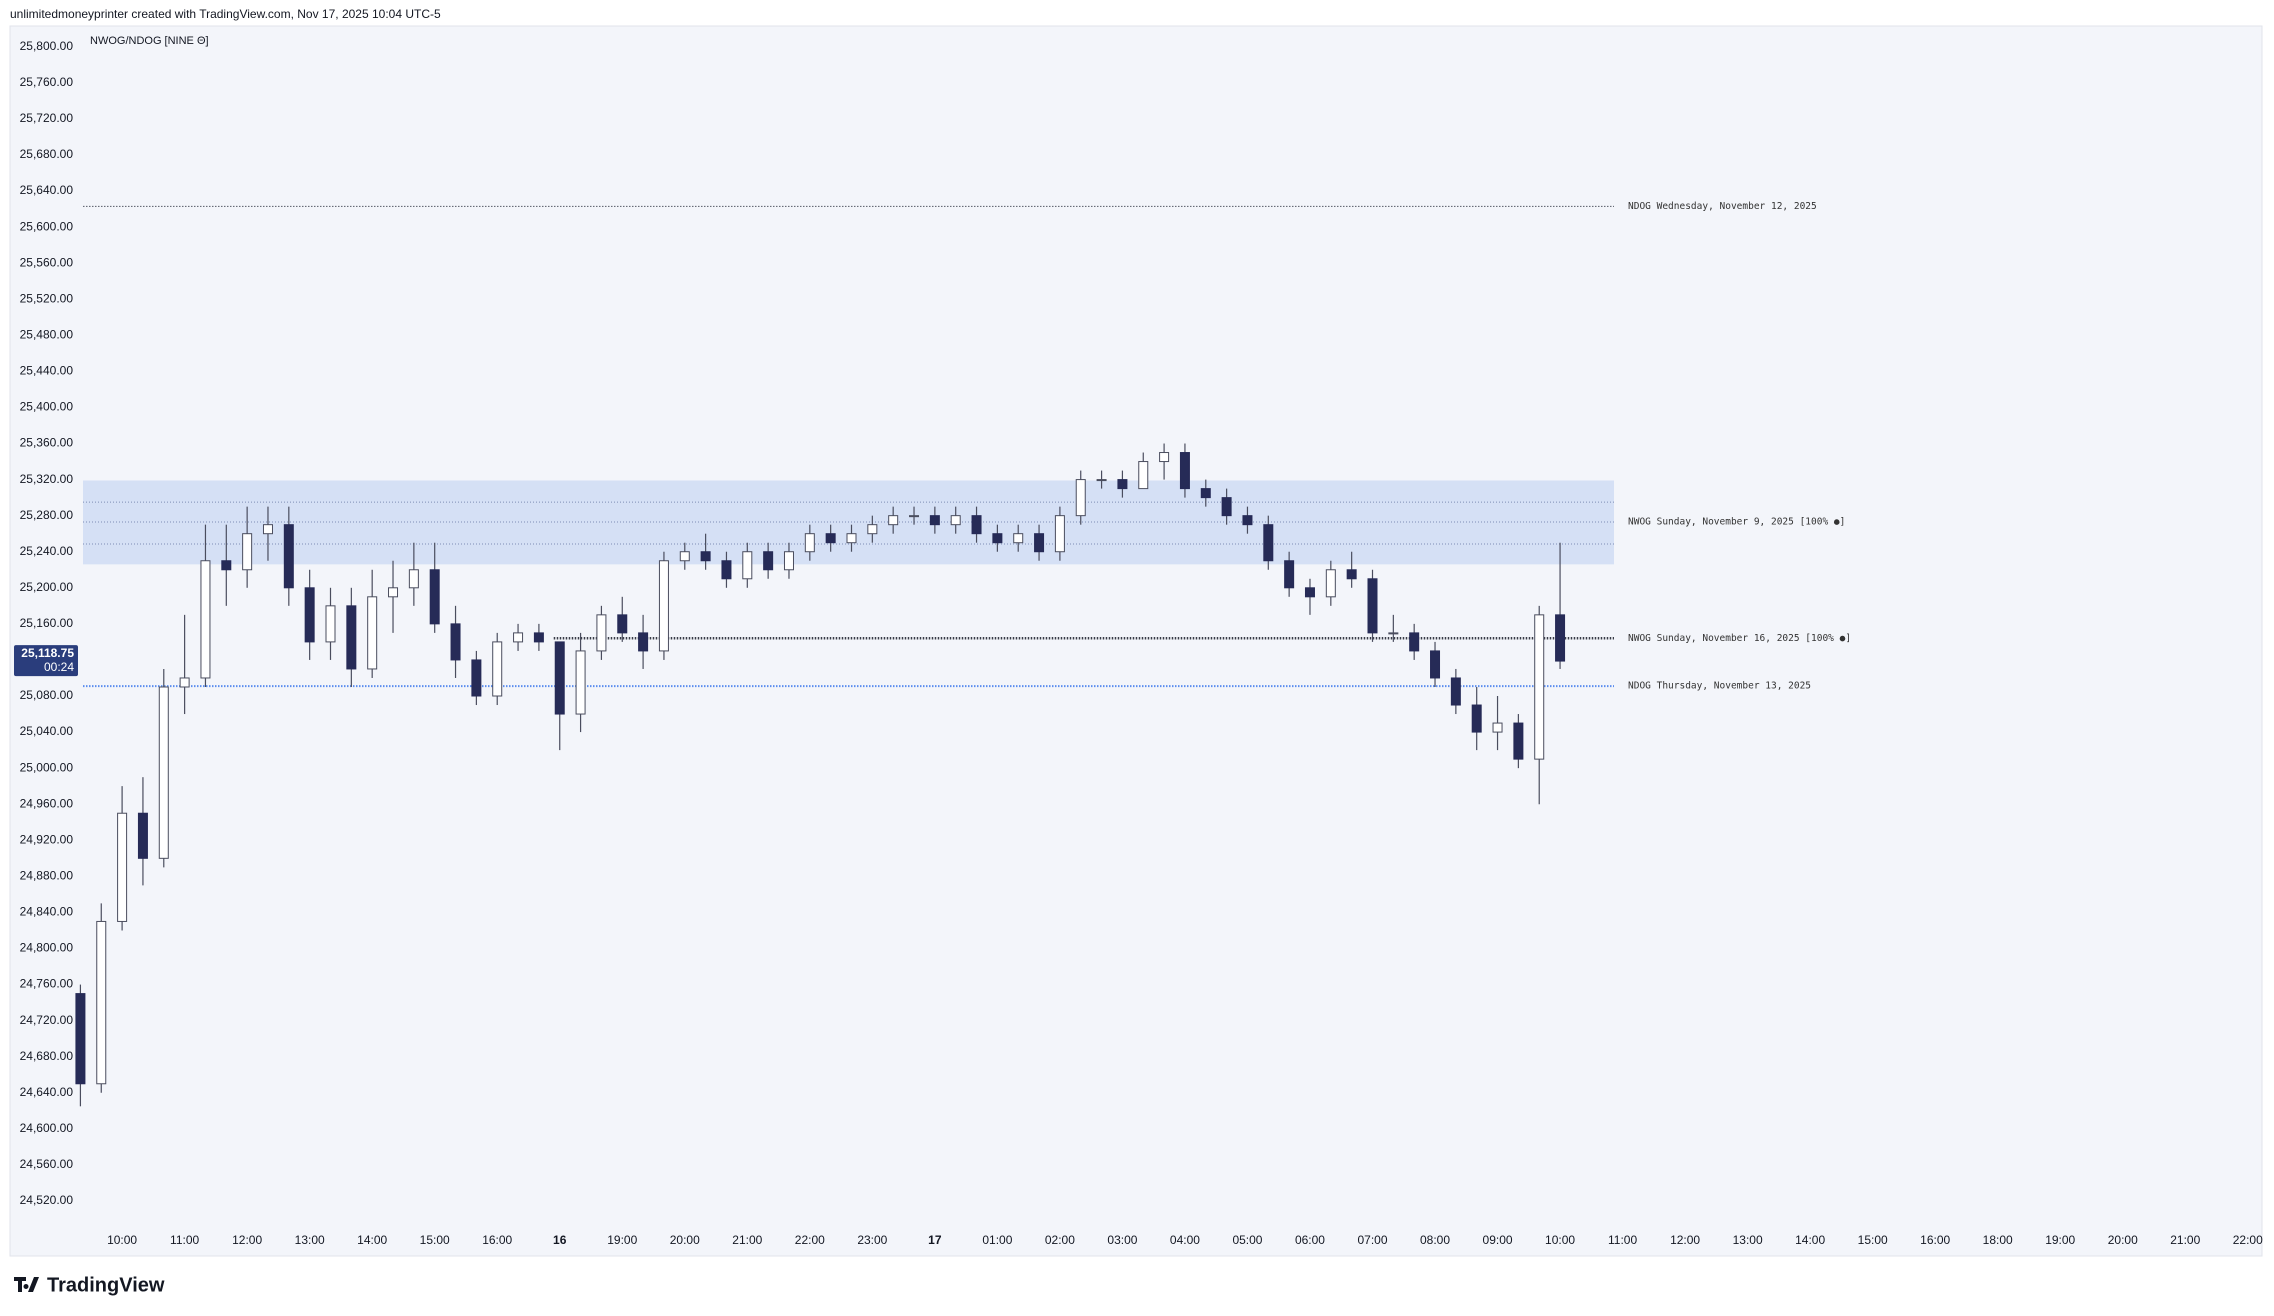 This screenshot has height=1316, width=2274. I want to click on last-price-box, so click(46, 661).